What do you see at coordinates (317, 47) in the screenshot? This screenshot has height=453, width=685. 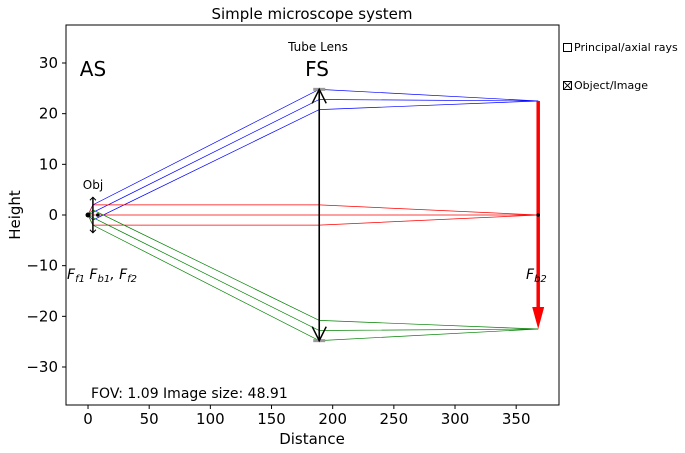 I see `tube-lens-label: Tube Lens` at bounding box center [317, 47].